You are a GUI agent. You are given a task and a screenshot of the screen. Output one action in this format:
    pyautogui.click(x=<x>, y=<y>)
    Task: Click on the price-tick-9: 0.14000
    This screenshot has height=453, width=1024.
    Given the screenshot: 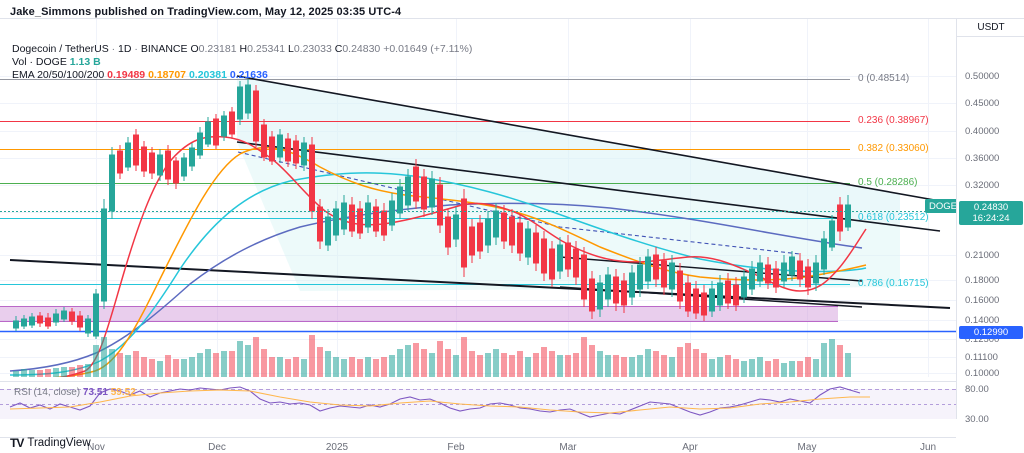 What is the action you would take?
    pyautogui.click(x=982, y=320)
    